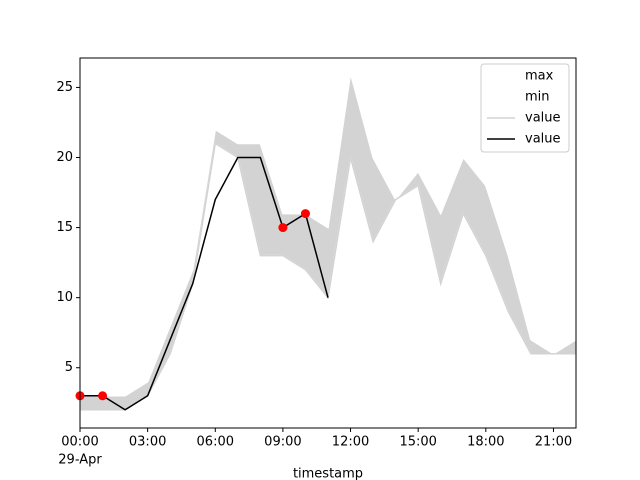  I want to click on x-tick-label: 06:00, so click(215, 442).